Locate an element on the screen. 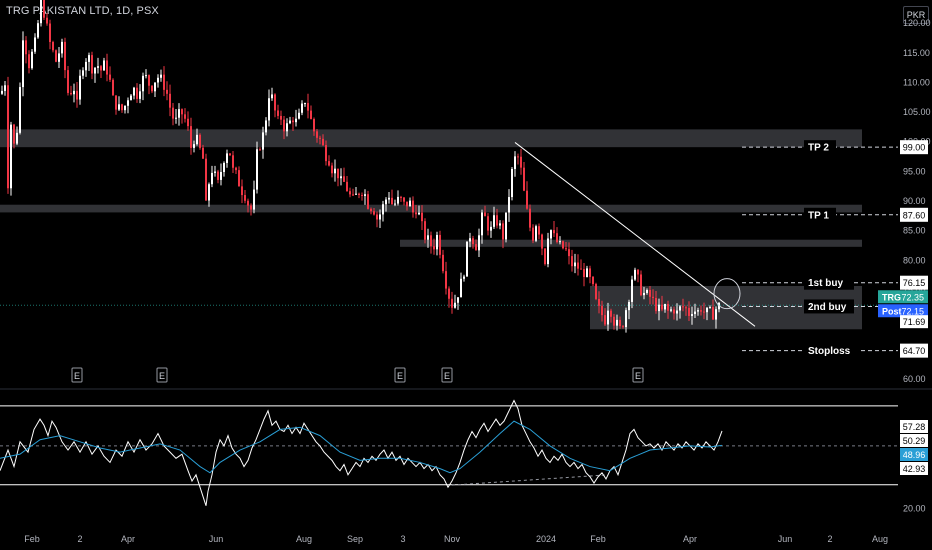  rsi-value-tag is located at coordinates (914, 440).